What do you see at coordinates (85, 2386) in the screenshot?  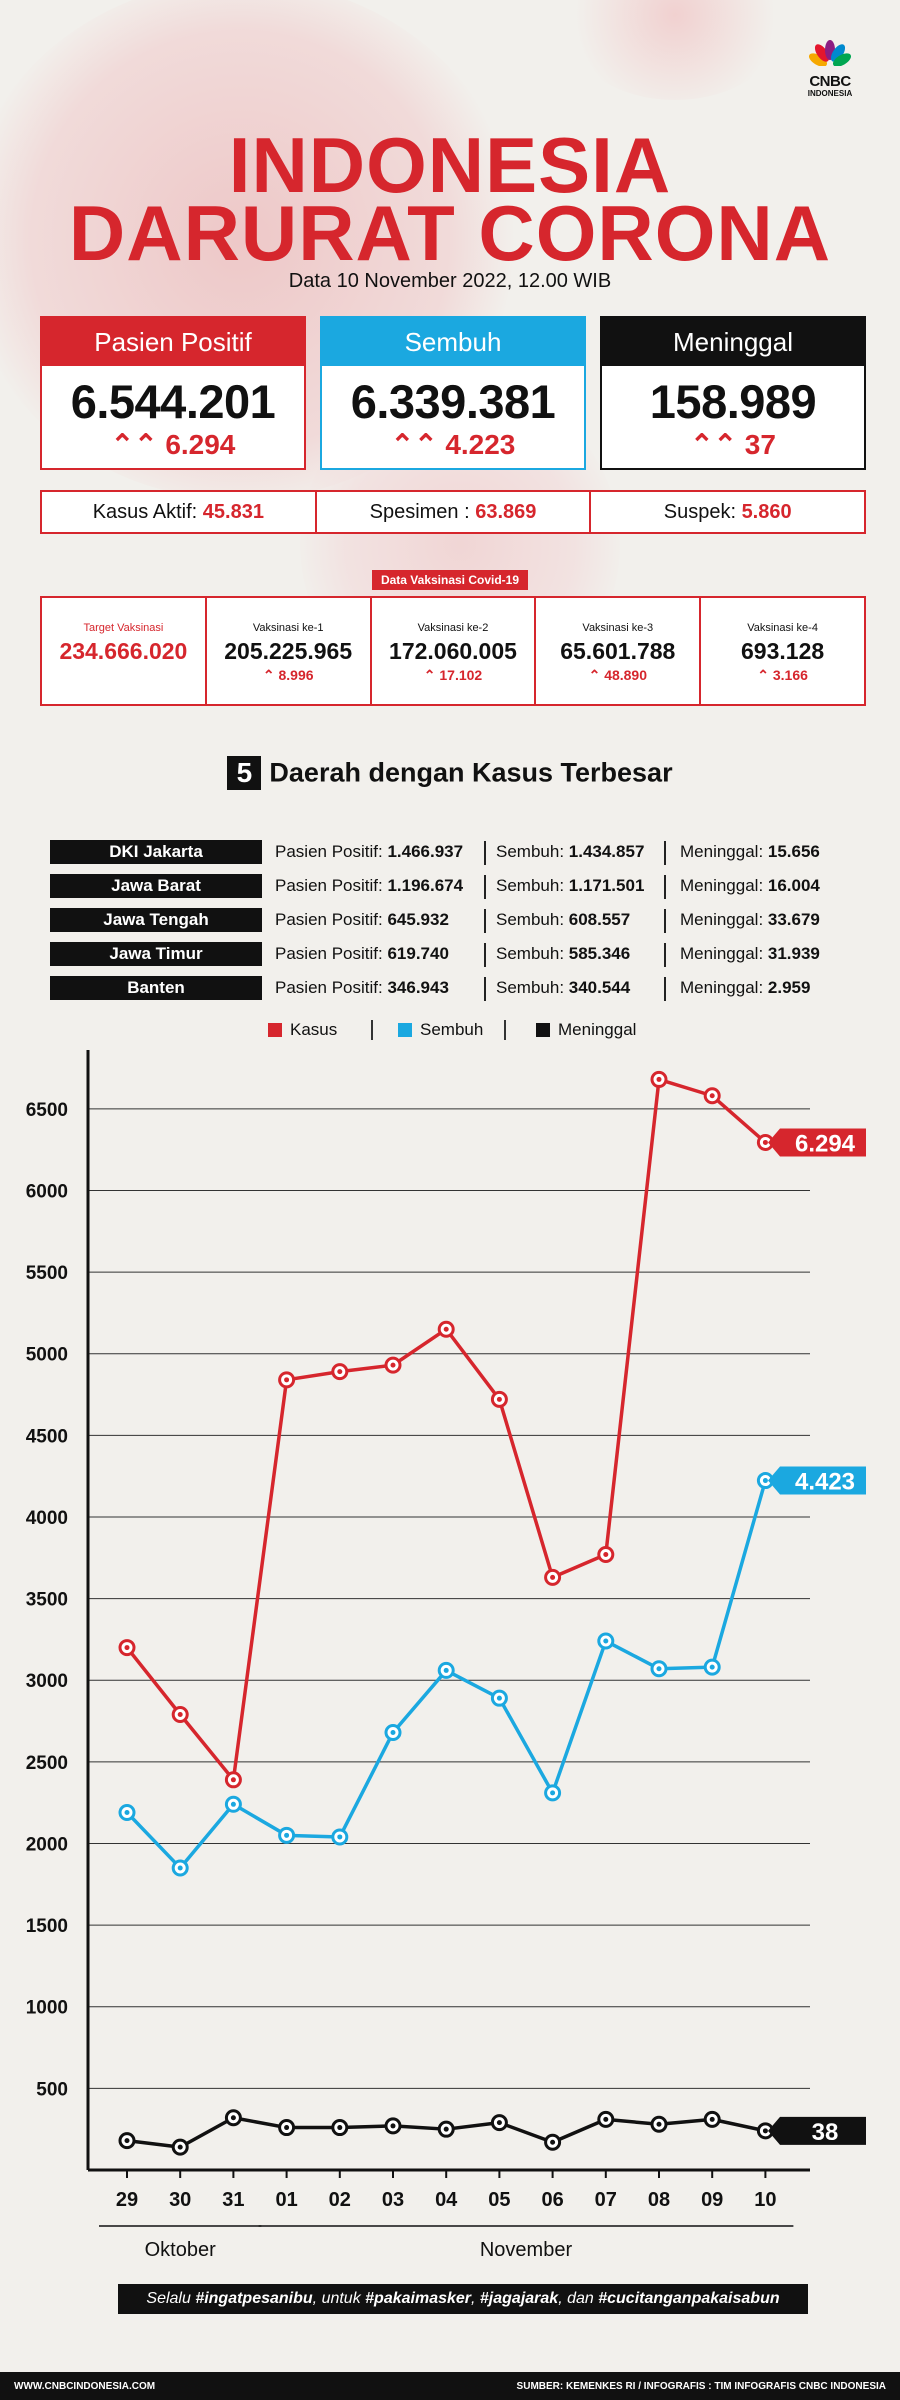 I see `footer-website: WWW.CNBCINDONESIA.COM` at bounding box center [85, 2386].